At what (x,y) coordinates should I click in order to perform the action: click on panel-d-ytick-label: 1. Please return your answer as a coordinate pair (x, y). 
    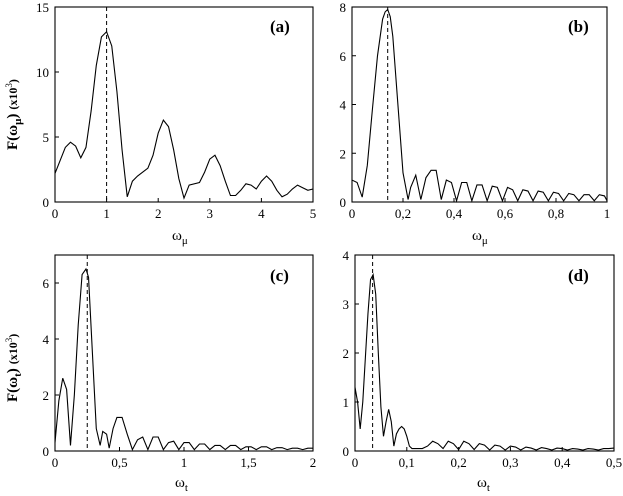
    Looking at the image, I should click on (346, 402).